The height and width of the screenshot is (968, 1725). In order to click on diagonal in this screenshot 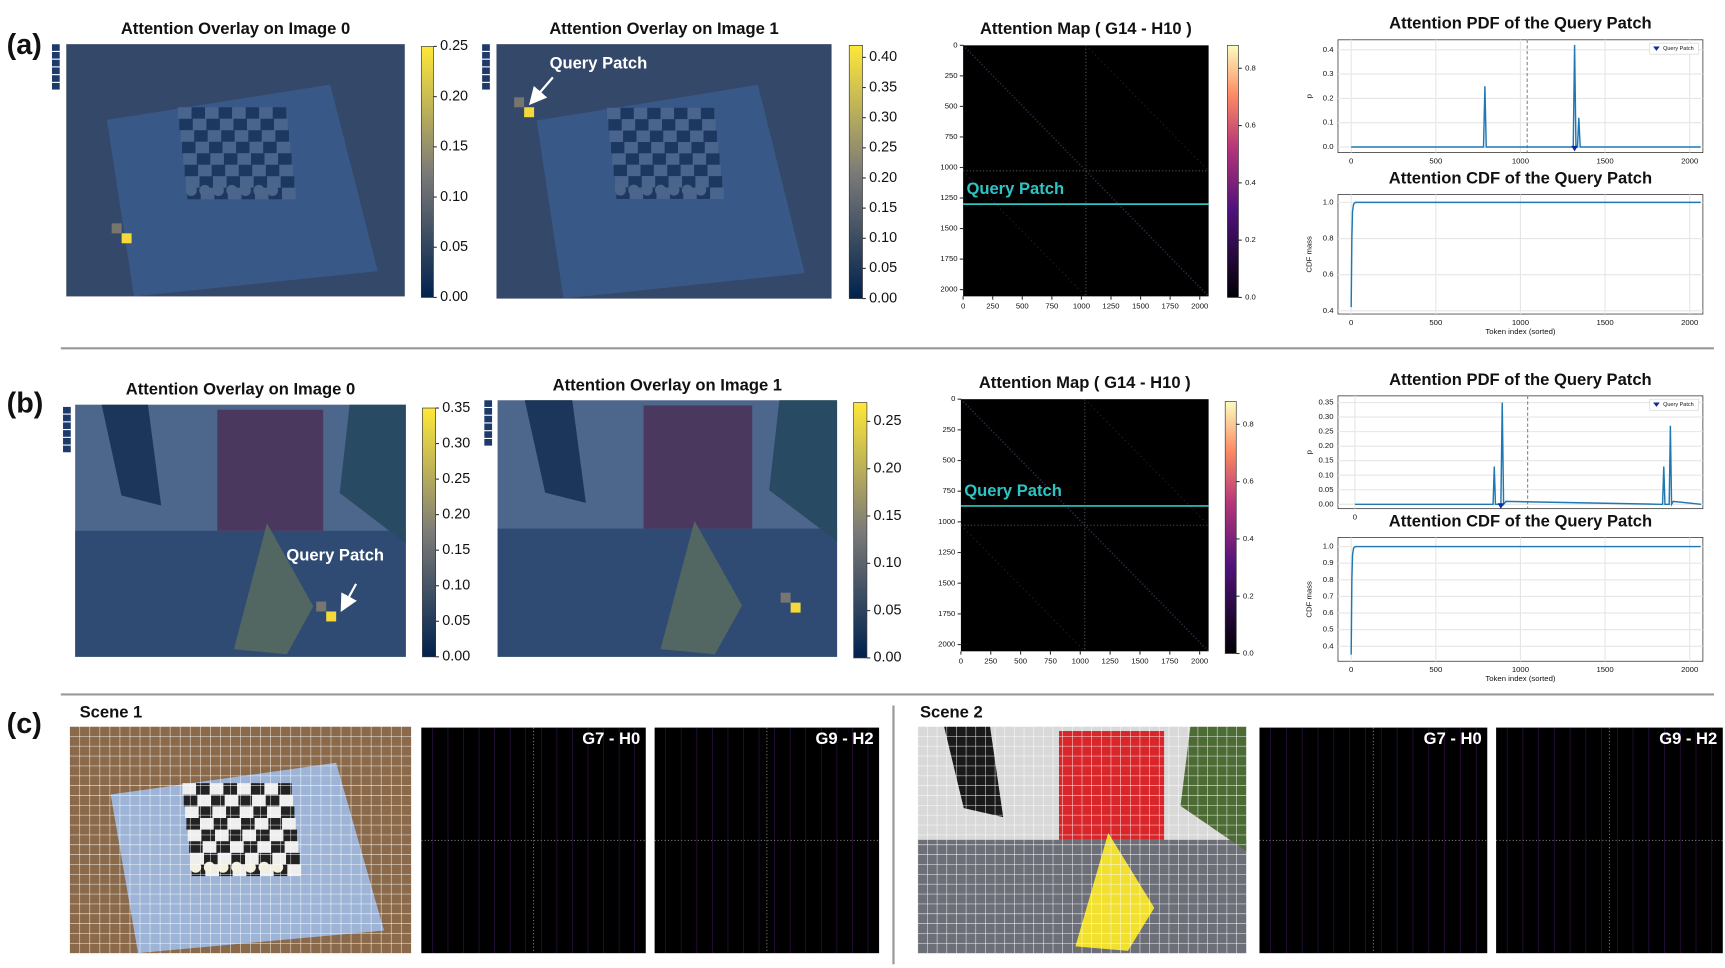, I will do `click(1147, 108)`.